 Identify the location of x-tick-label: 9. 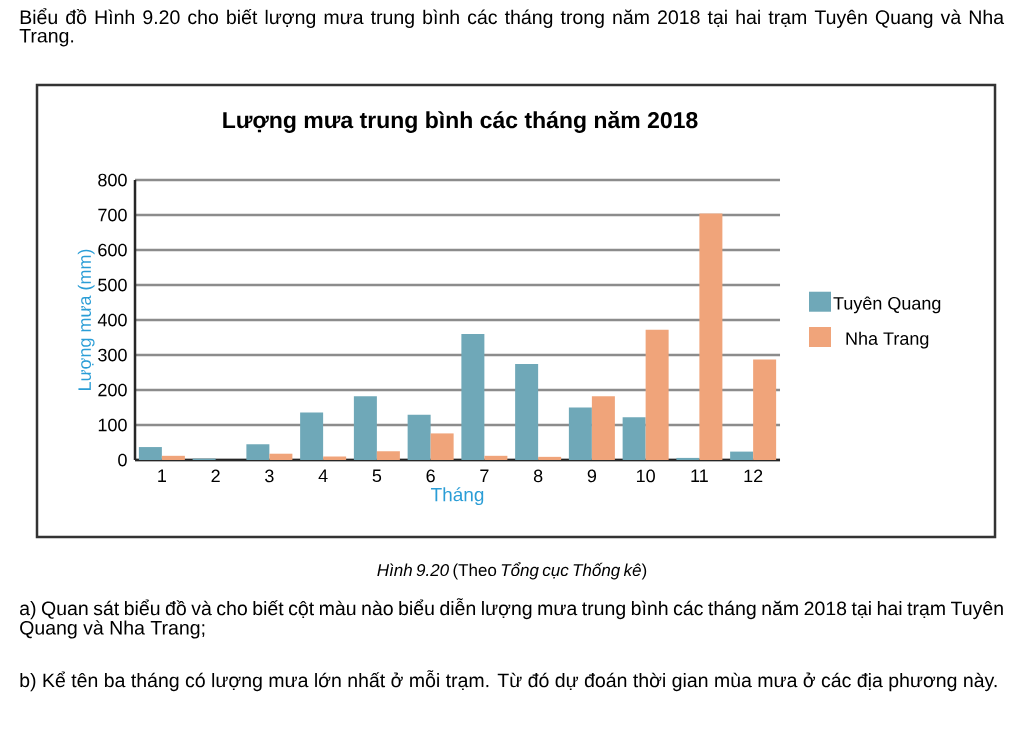
(592, 476).